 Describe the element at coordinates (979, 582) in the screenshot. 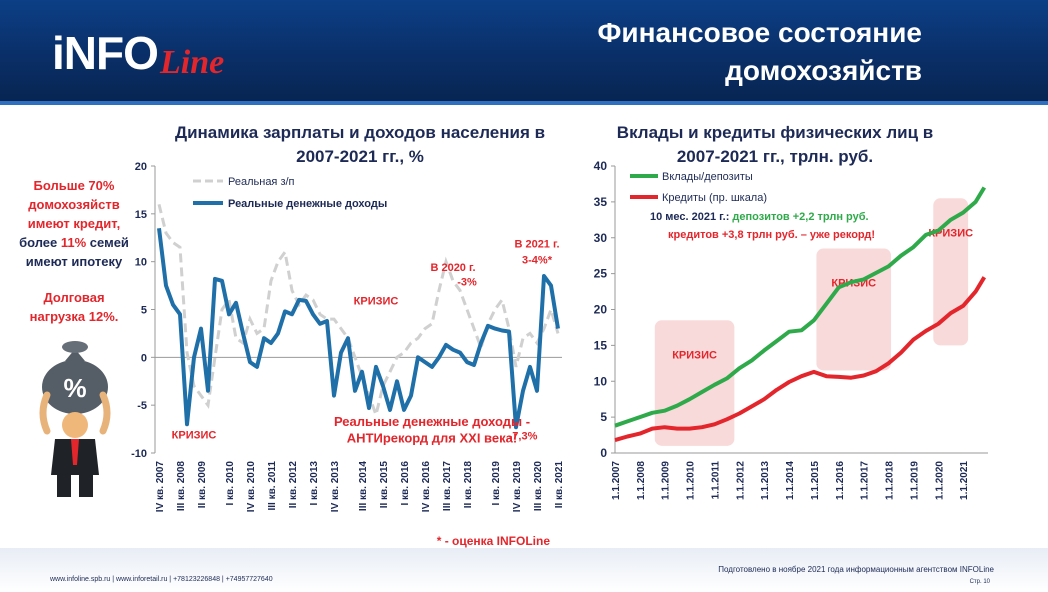

I see `footer-page-number: Стр. 10` at that location.